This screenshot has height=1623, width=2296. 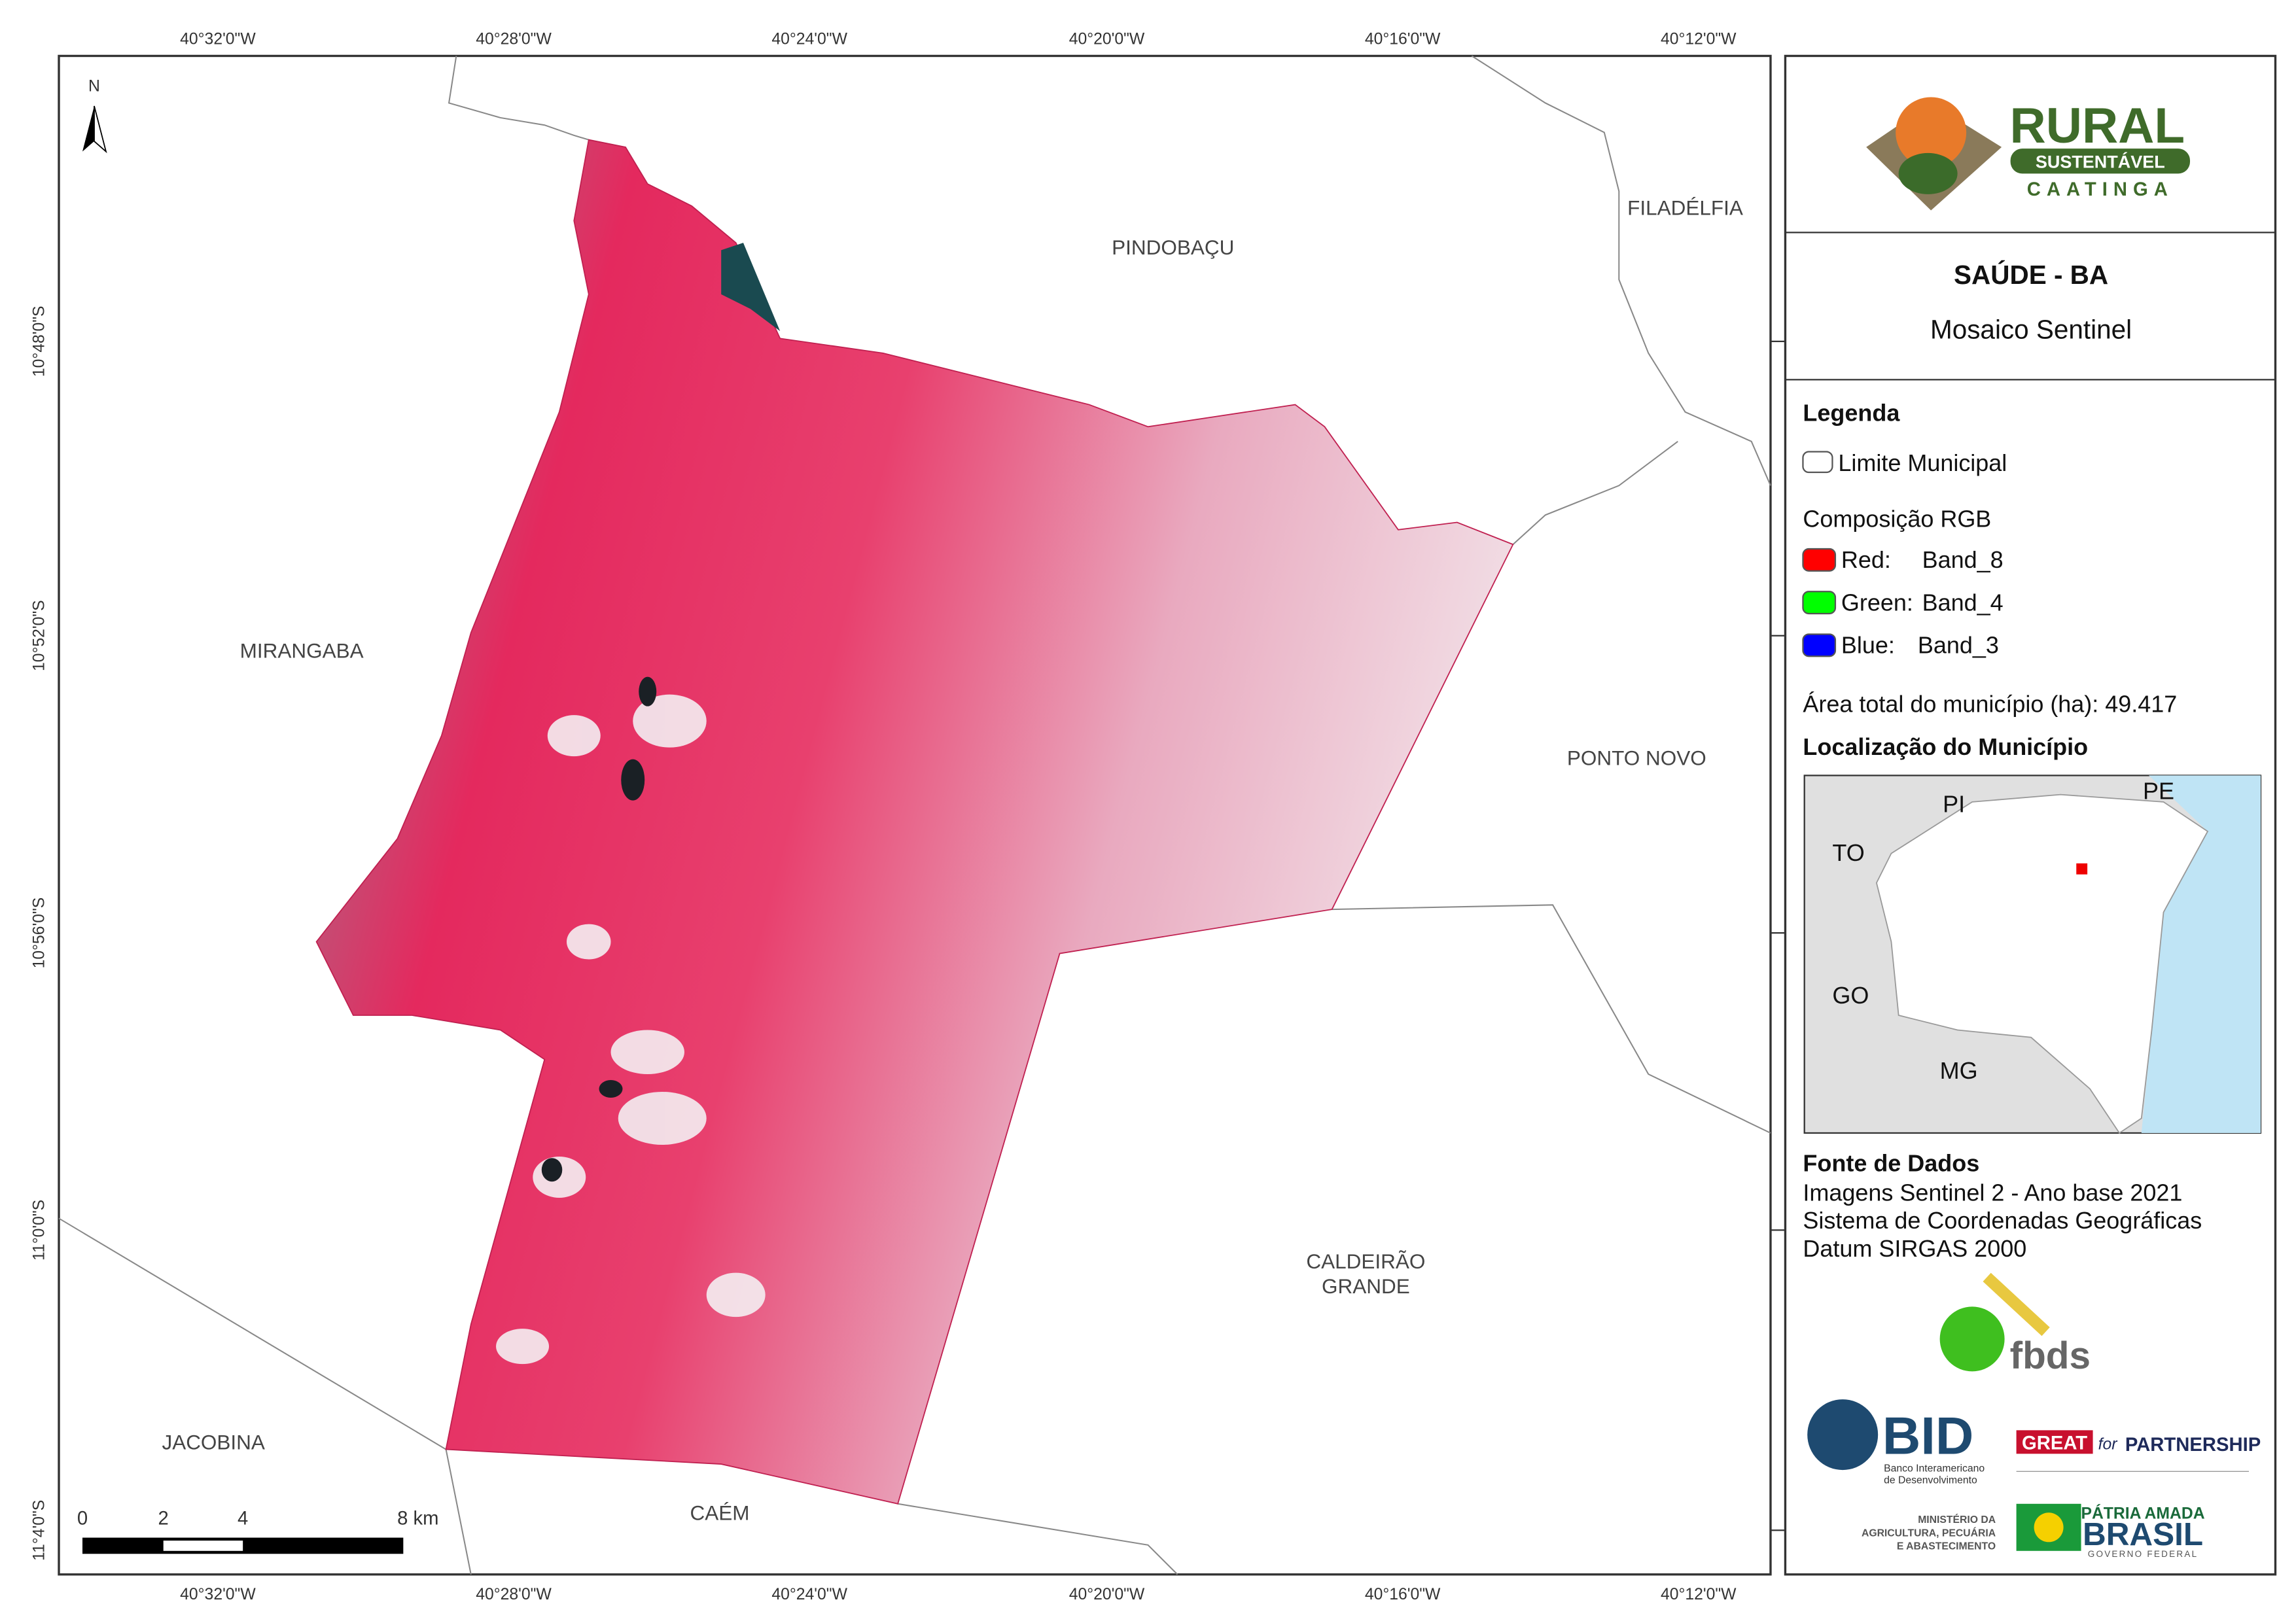 I want to click on legend-item: Band_3, so click(x=1959, y=646).